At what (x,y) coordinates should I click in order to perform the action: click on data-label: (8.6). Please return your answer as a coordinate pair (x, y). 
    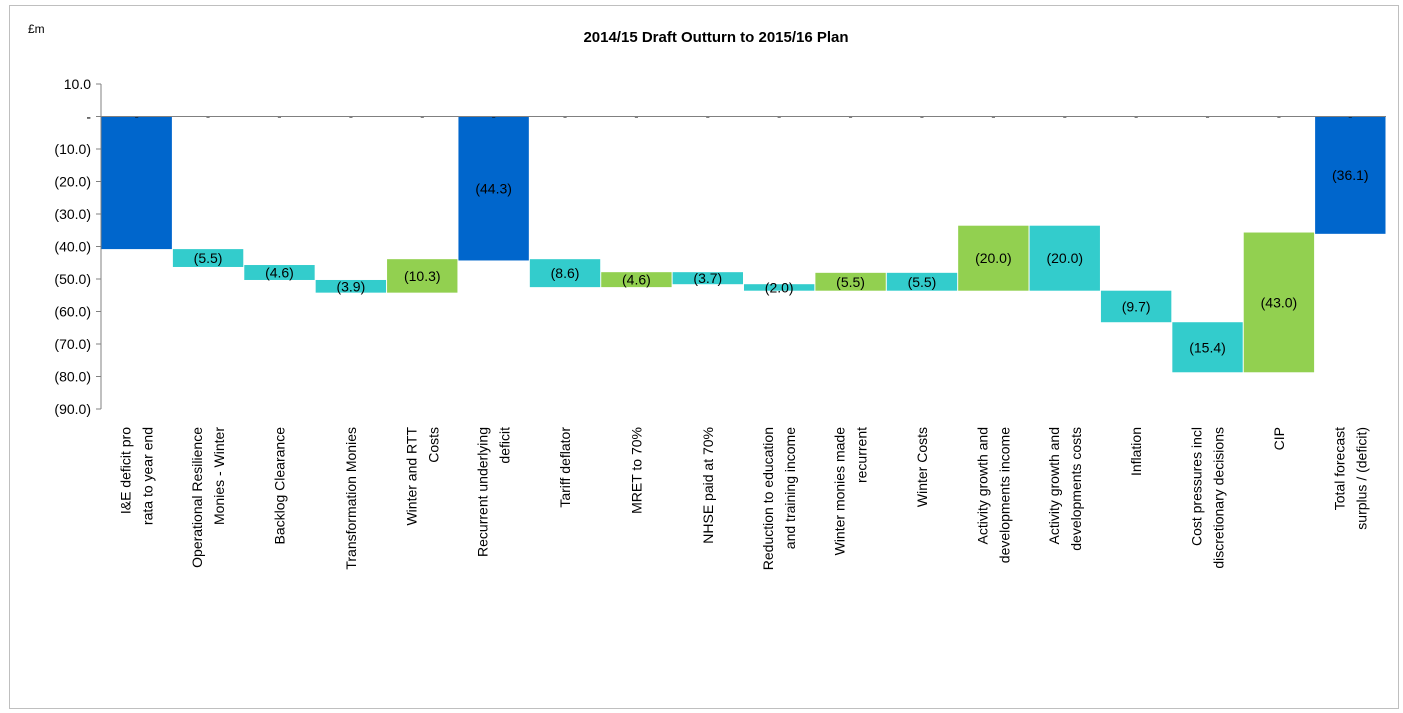
    Looking at the image, I should click on (565, 273).